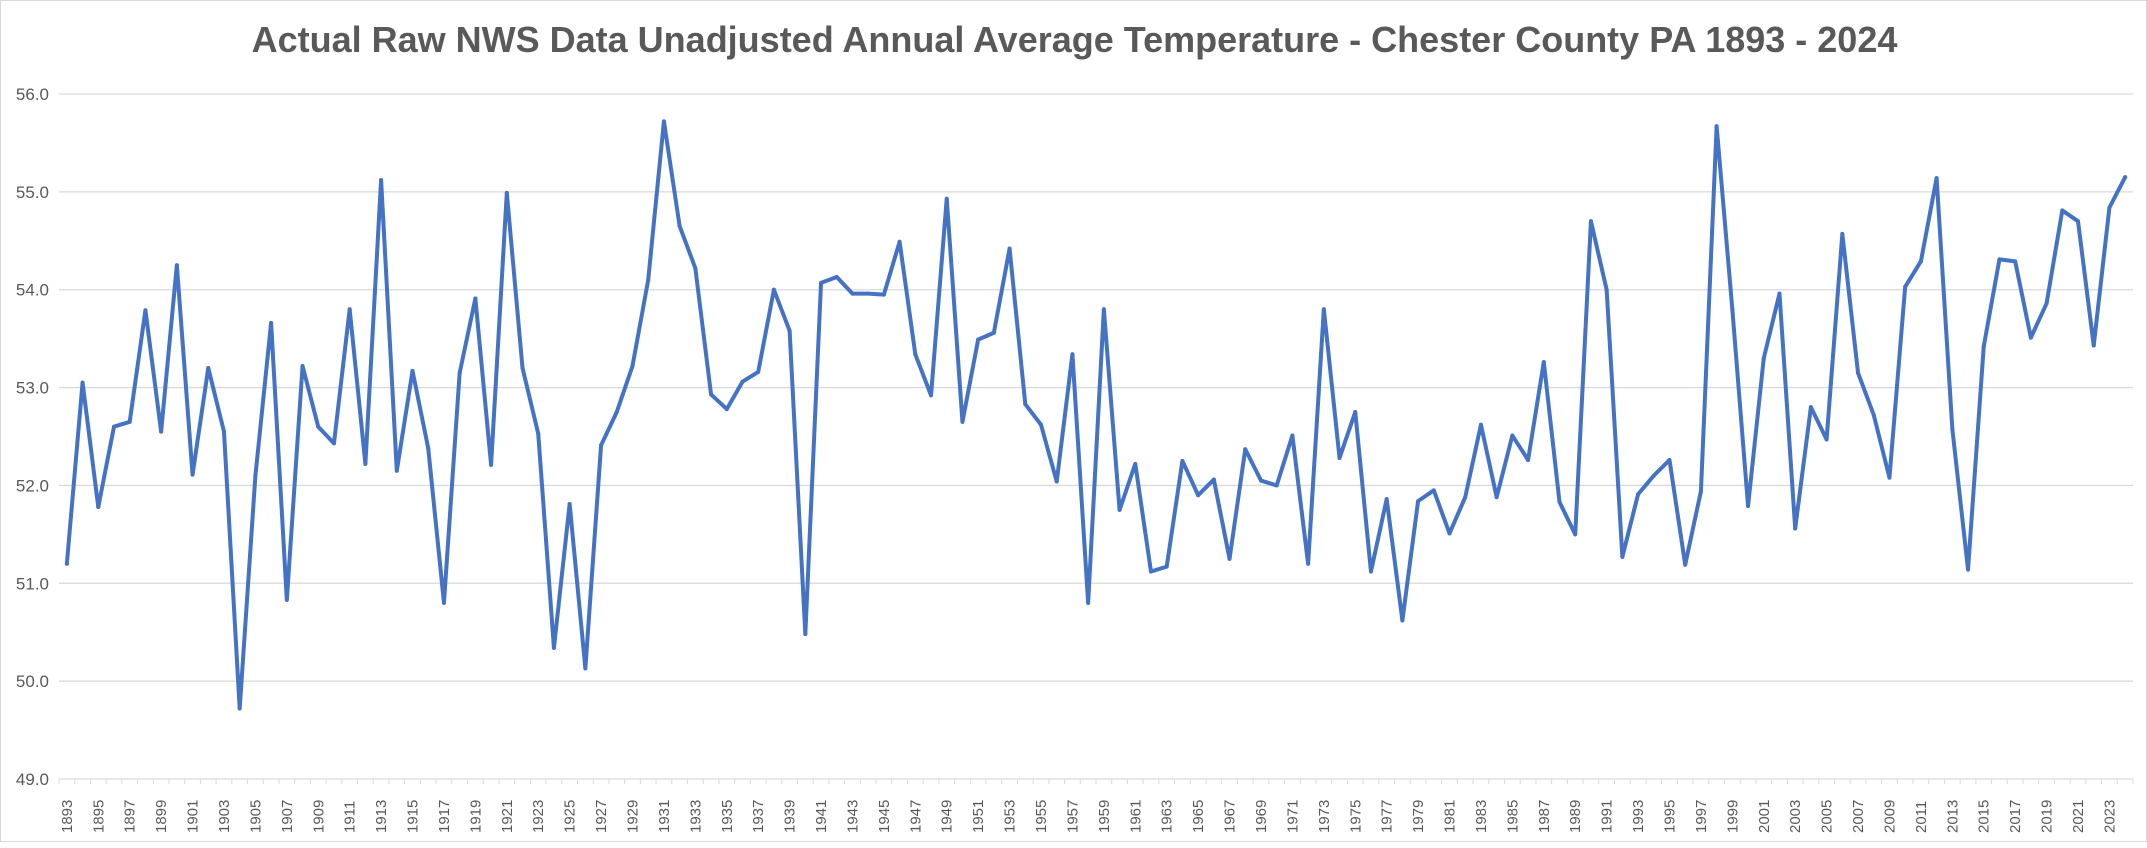  I want to click on x-tick-label: 1979, so click(1418, 816).